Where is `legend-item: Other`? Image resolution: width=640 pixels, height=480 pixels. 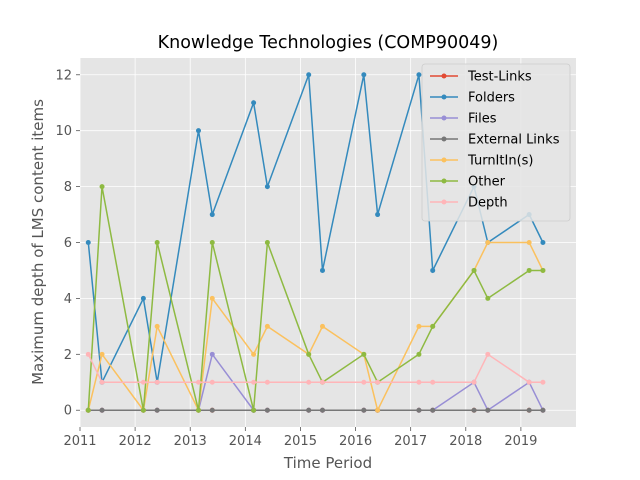 legend-item: Other is located at coordinates (468, 182).